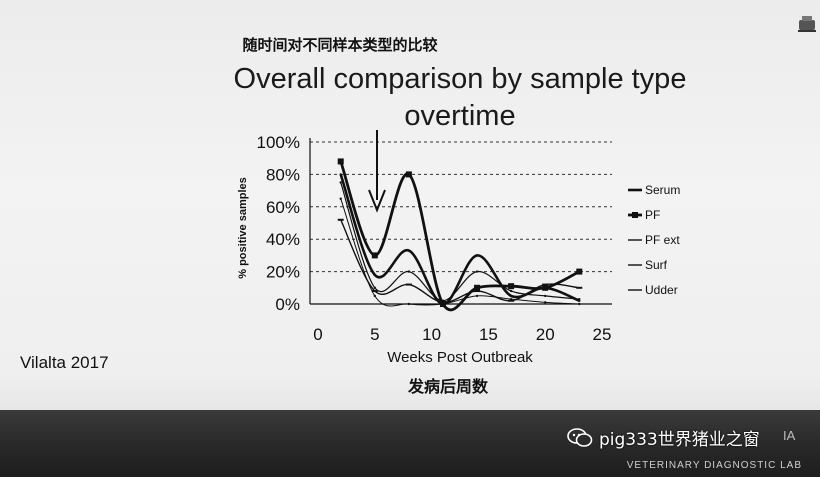 Image resolution: width=820 pixels, height=477 pixels. Describe the element at coordinates (377, 171) in the screenshot. I see `annotation-arrow` at that location.